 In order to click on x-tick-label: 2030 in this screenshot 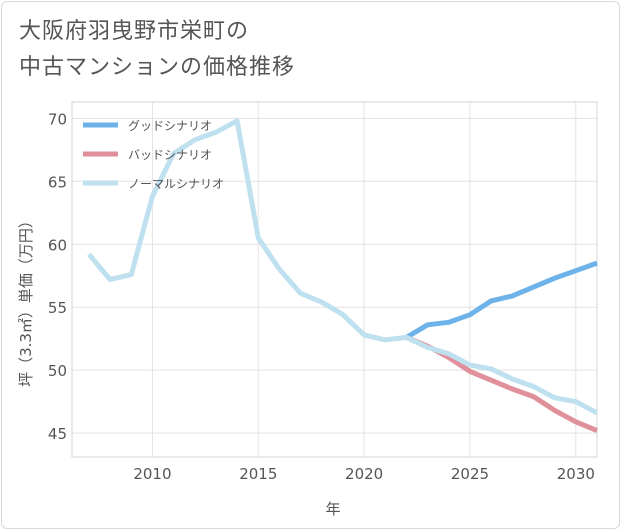, I will do `click(576, 474)`.